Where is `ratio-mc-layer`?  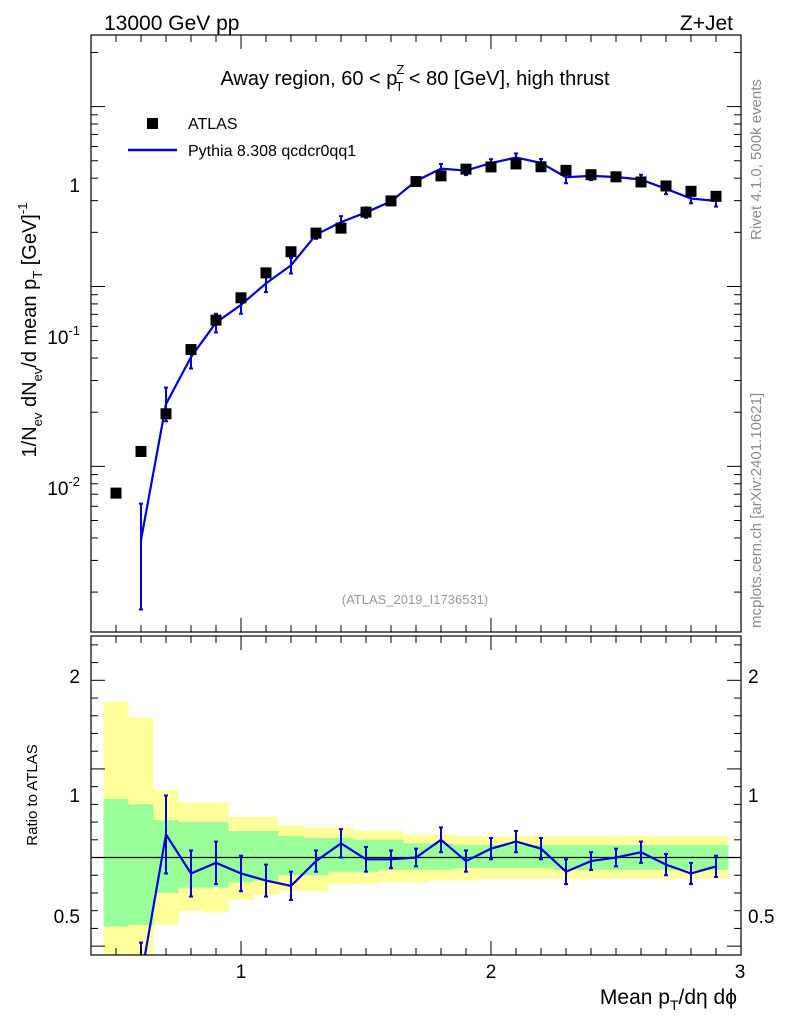
ratio-mc-layer is located at coordinates (428, 874).